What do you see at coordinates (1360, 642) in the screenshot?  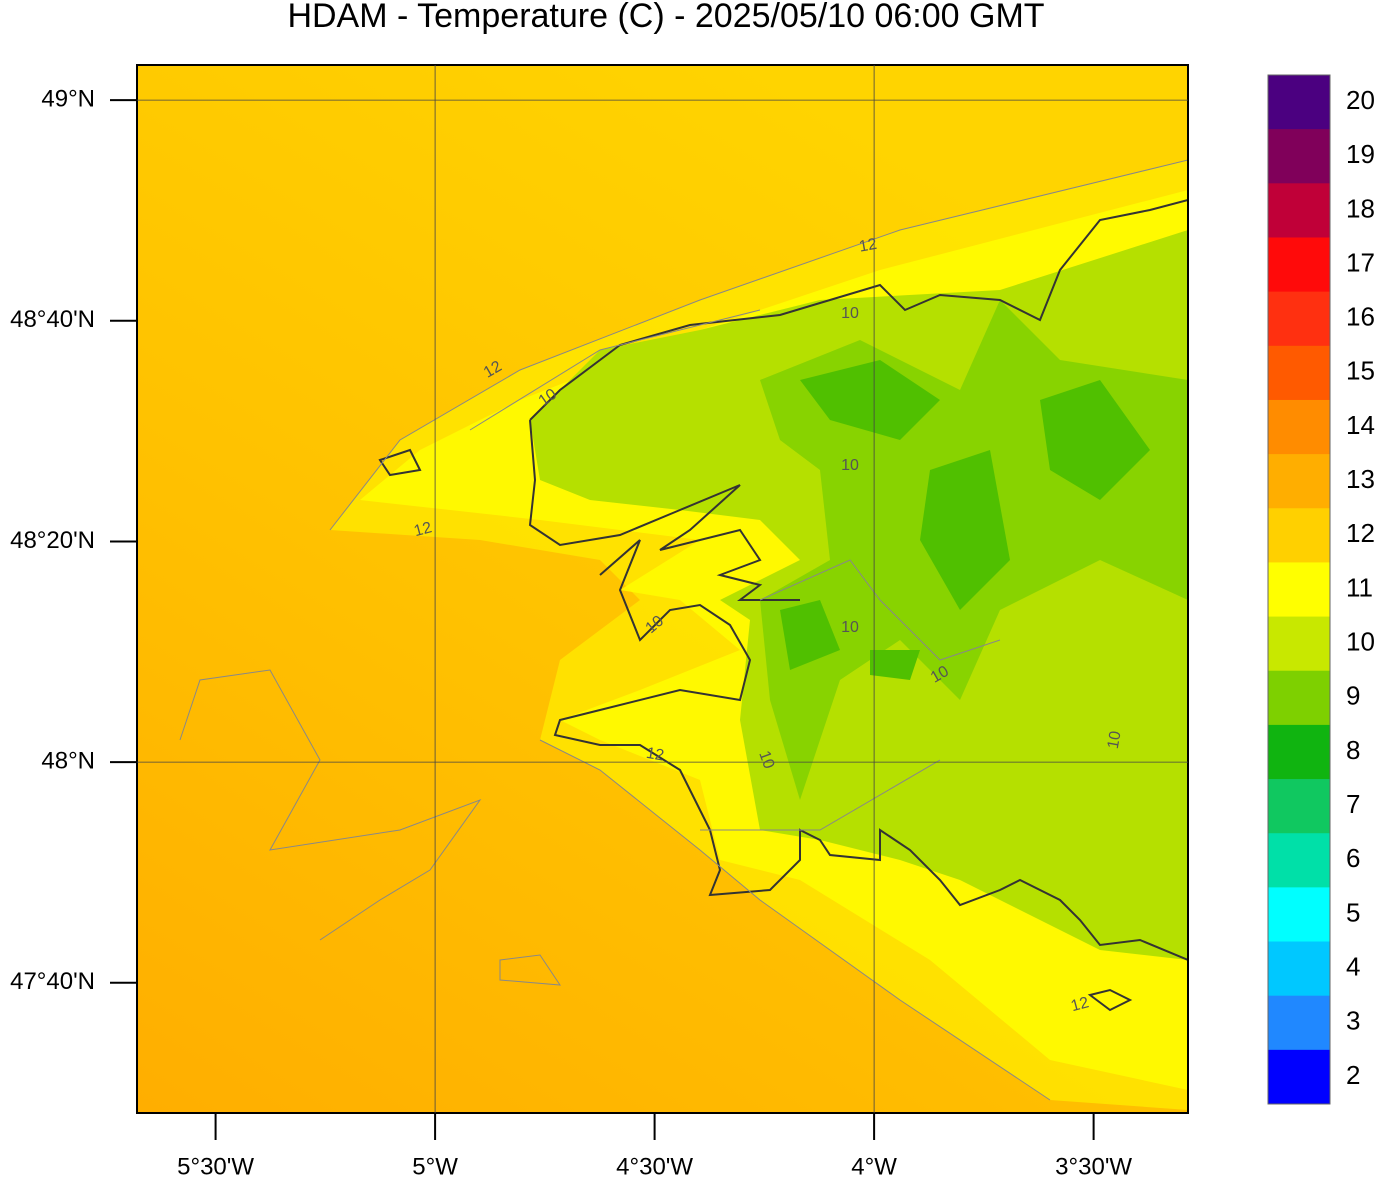 I see `colorbar-label: 10` at bounding box center [1360, 642].